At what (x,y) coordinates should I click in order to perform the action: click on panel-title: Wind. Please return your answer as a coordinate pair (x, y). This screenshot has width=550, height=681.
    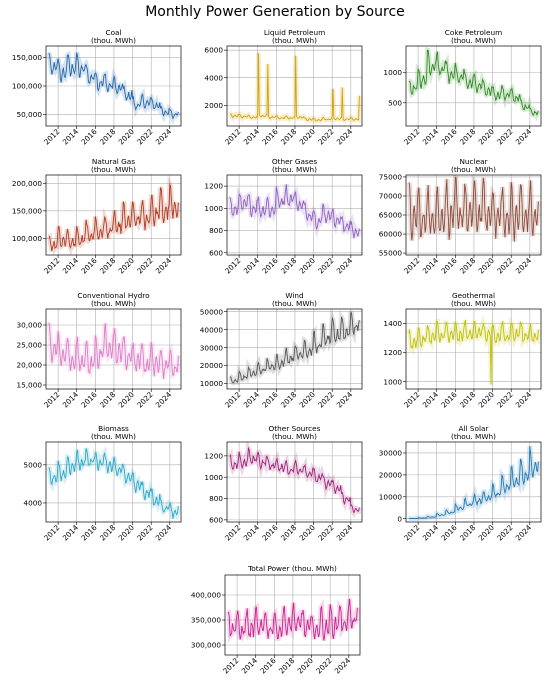
    Looking at the image, I should click on (294, 295).